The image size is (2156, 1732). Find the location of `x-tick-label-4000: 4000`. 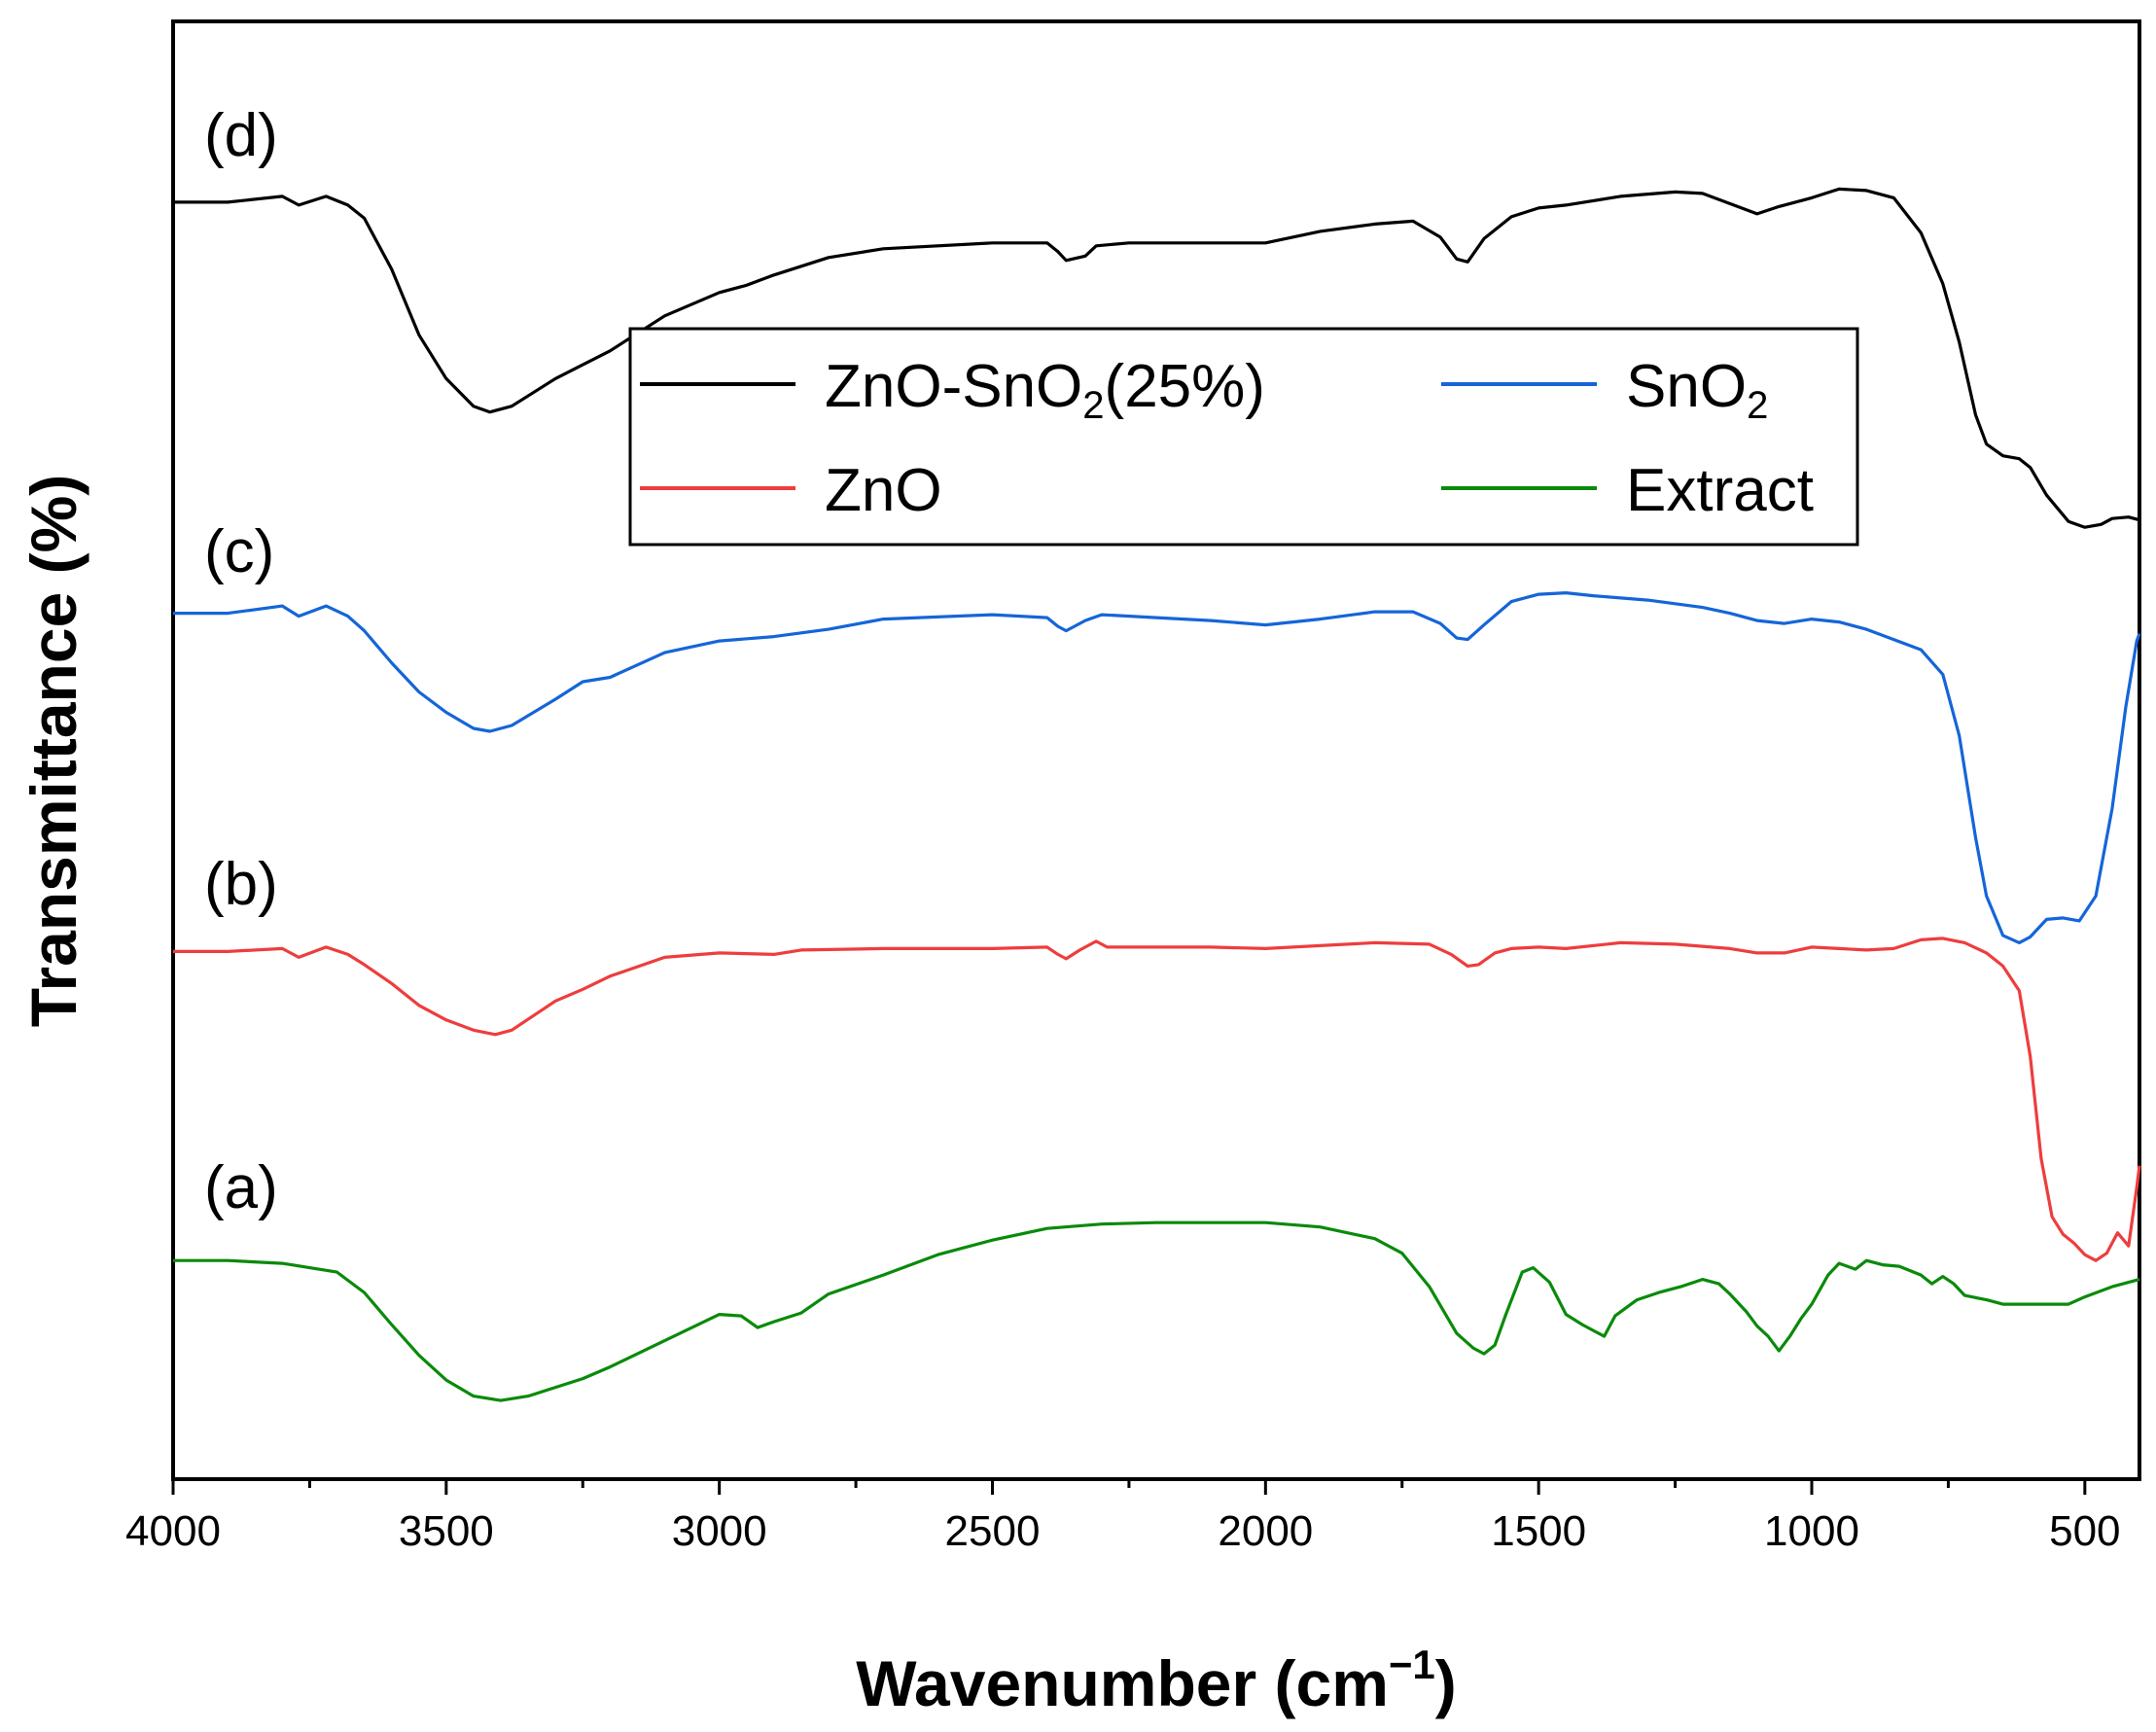

x-tick-label-4000: 4000 is located at coordinates (173, 1531).